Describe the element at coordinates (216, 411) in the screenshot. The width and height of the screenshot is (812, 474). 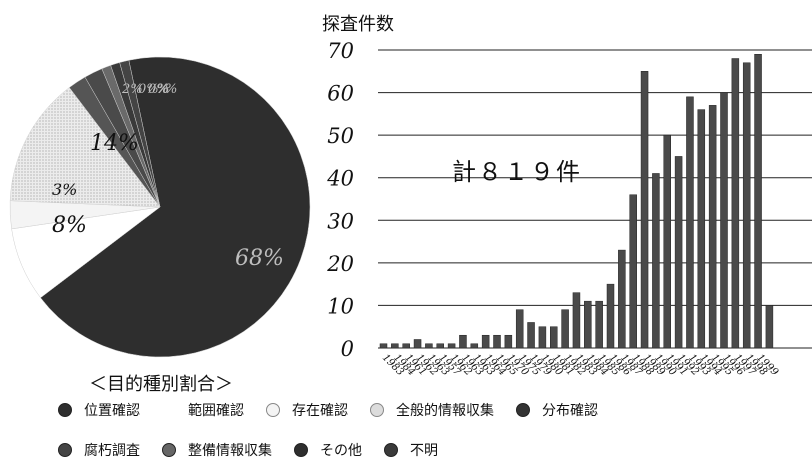
I see `legend-label: 範囲確認` at that location.